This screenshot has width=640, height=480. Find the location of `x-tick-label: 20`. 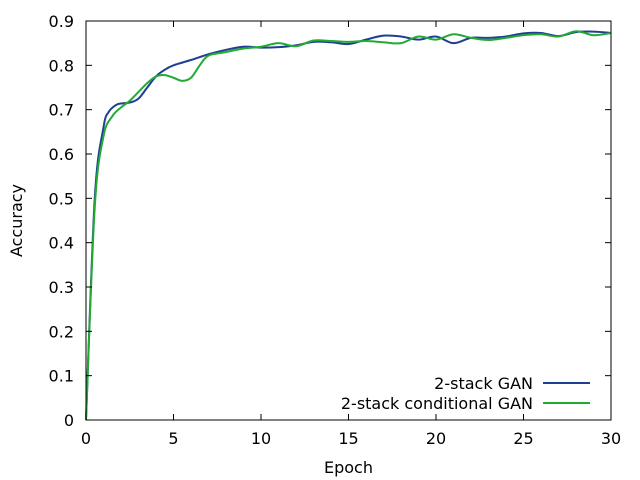

x-tick-label: 20 is located at coordinates (436, 438).